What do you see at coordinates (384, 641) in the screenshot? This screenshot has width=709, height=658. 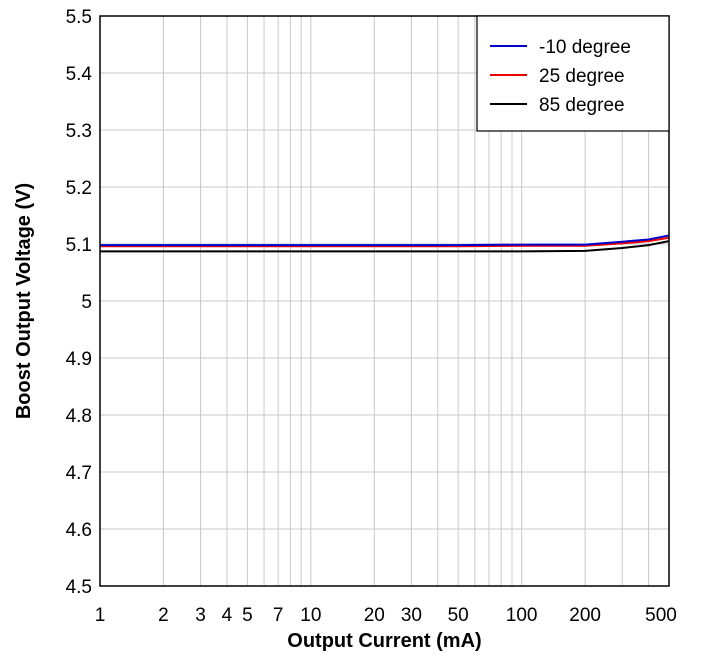 I see `x-axis-title: Output Current (mA)` at bounding box center [384, 641].